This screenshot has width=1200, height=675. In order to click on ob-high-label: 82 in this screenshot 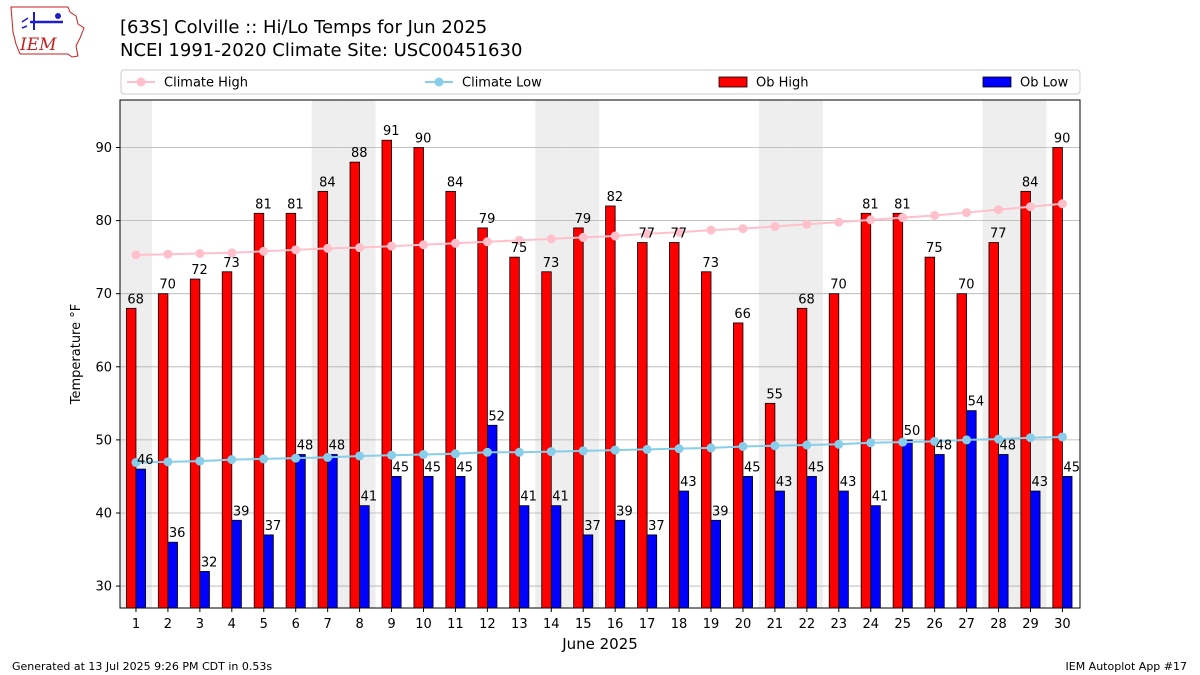, I will do `click(615, 197)`.